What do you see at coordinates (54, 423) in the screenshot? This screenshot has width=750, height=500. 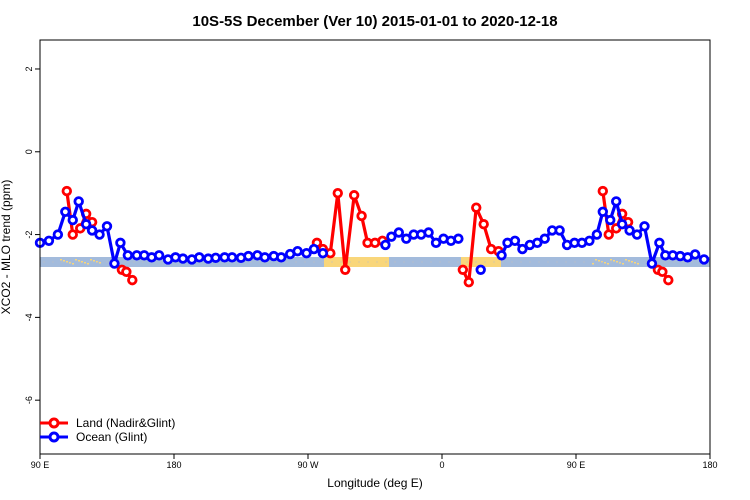 I see `legend-land-marker` at bounding box center [54, 423].